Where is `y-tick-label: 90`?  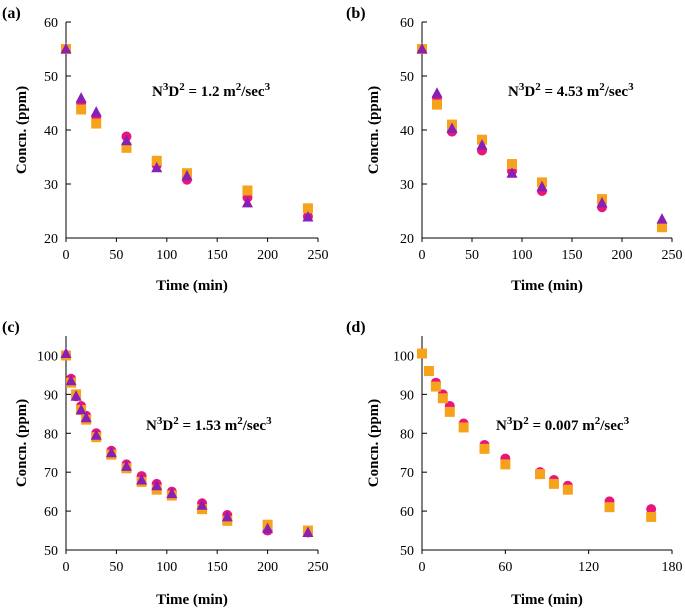
y-tick-label: 90 is located at coordinates (51, 395).